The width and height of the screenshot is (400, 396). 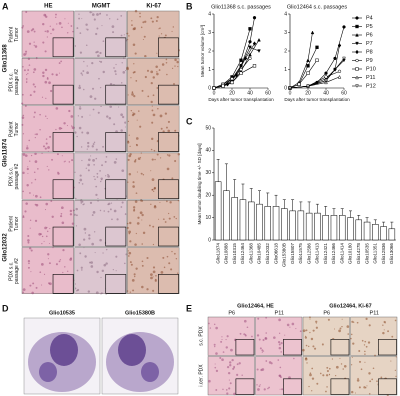 What do you see at coordinates (357, 69) in the screenshot?
I see `legend-marker` at bounding box center [357, 69].